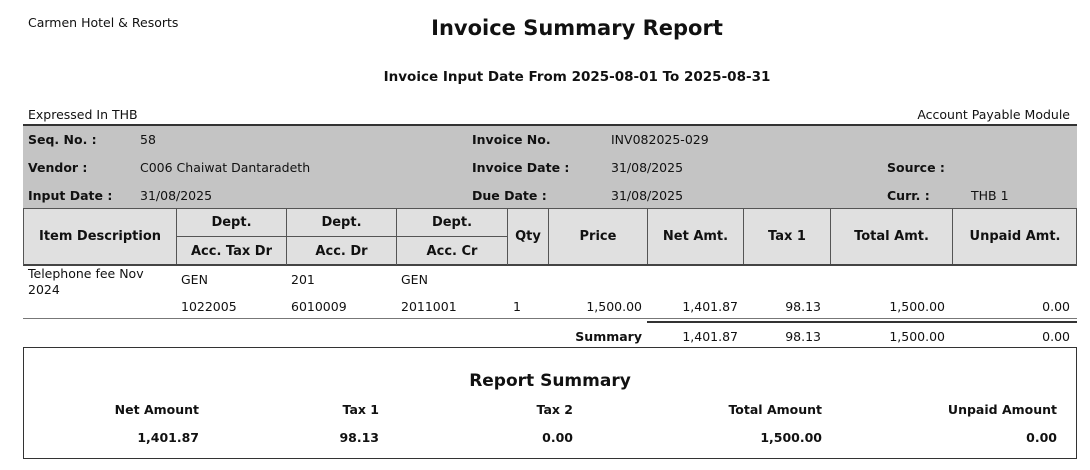 This screenshot has width=1090, height=470. Describe the element at coordinates (791, 437) in the screenshot. I see `summary-total-amount-value: 1,500.00` at that location.